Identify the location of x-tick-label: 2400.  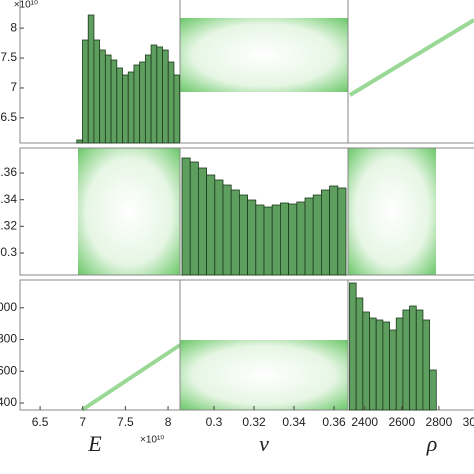
(364, 422).